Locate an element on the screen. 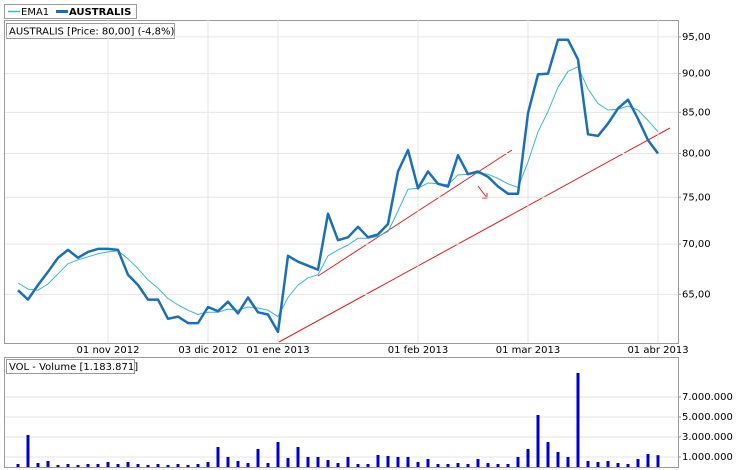 This screenshot has width=745, height=470. arrow-annotation is located at coordinates (482, 192).